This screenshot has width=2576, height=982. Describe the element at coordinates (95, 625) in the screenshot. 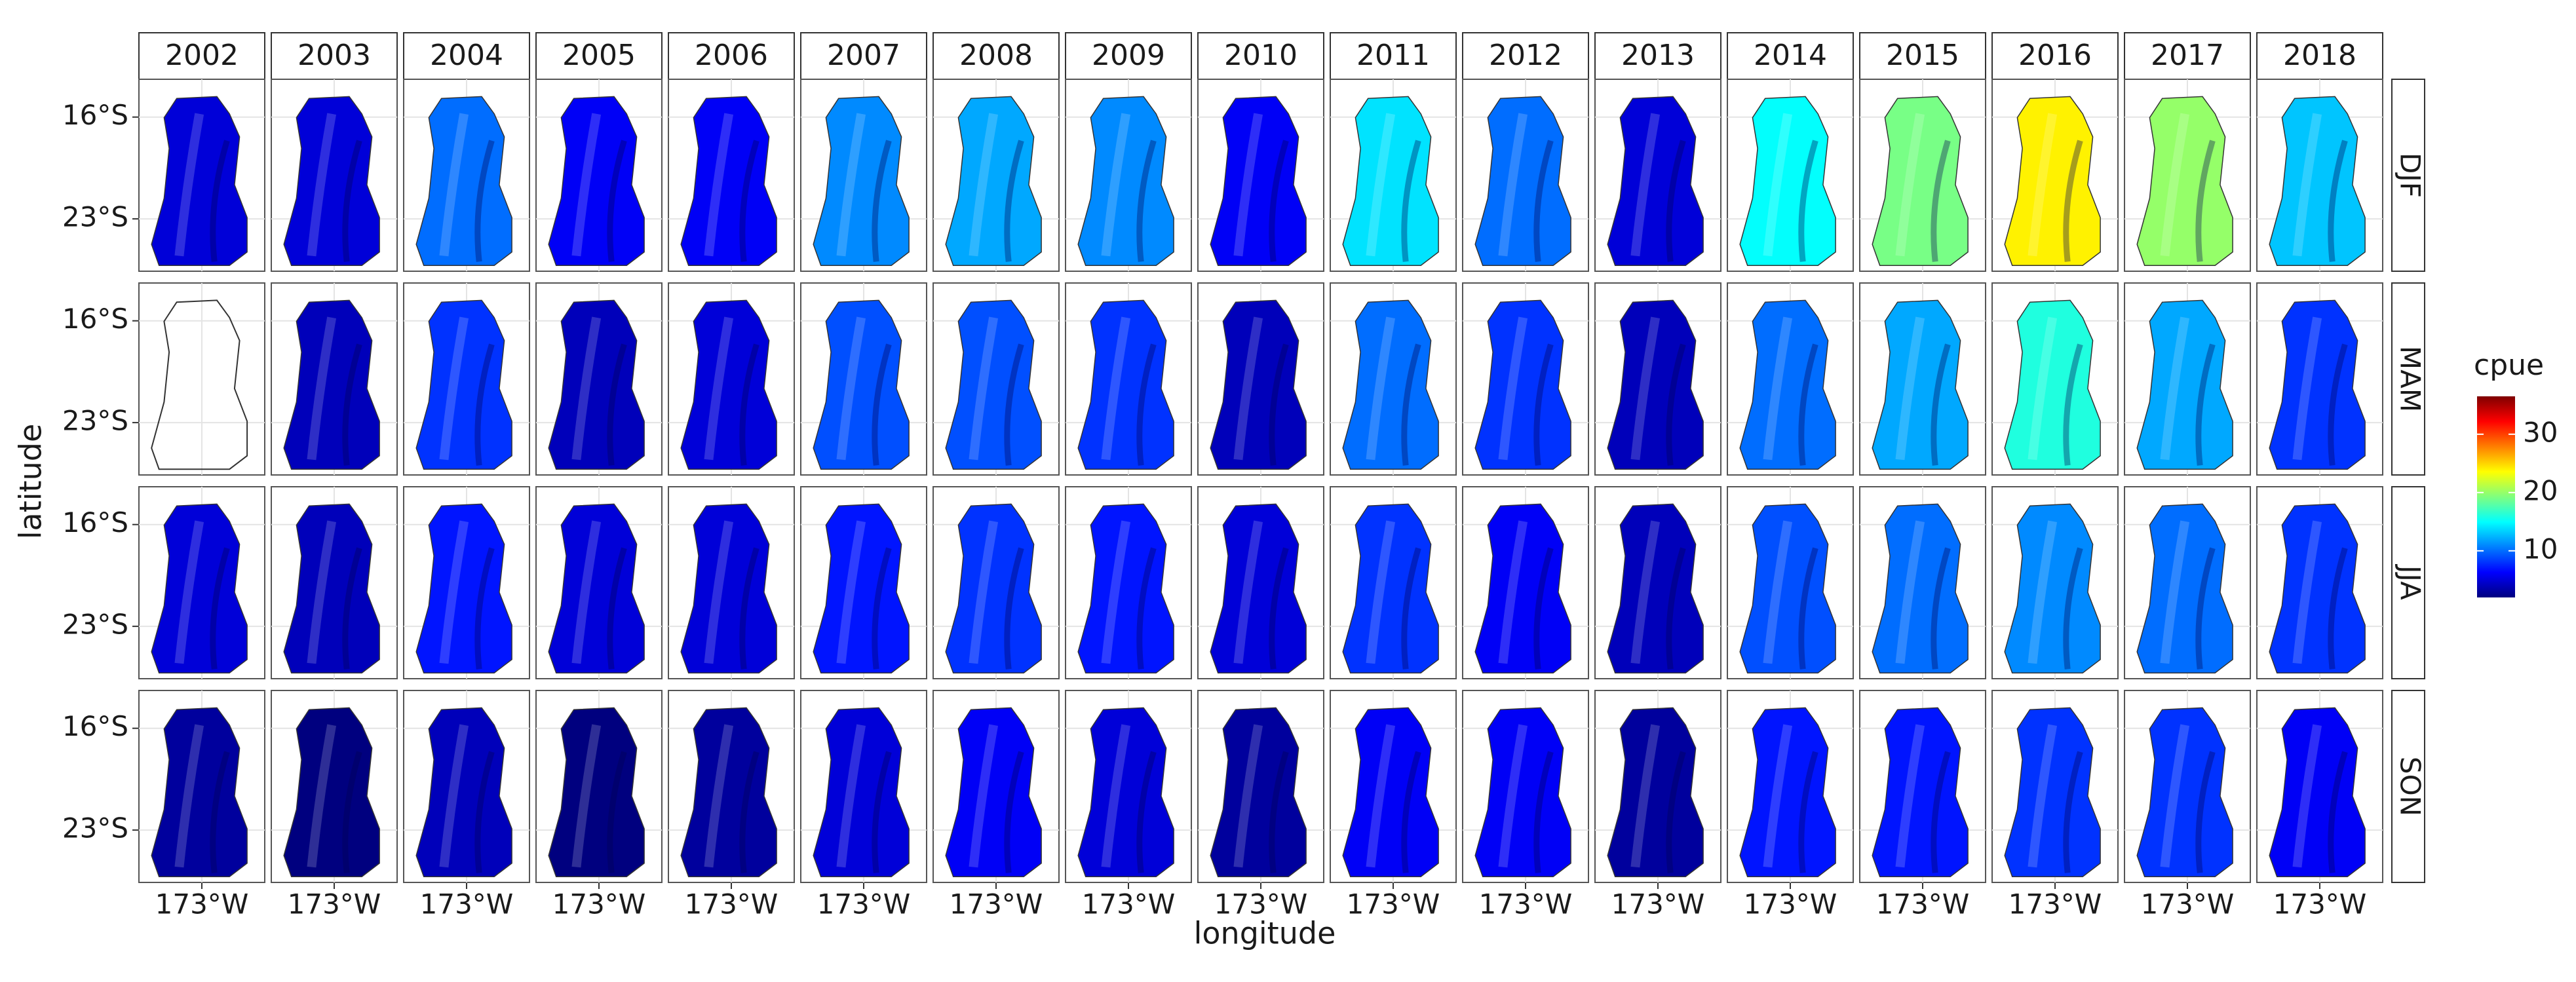

I see `y-tick-label: 23°S` at that location.